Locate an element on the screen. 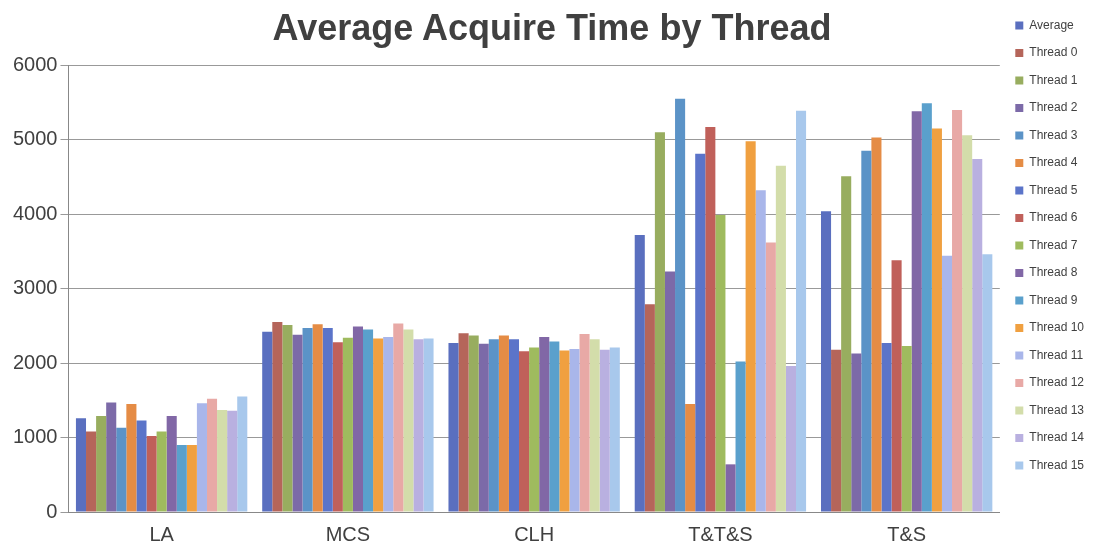 This screenshot has width=1100, height=554. x-tick-label: MCS is located at coordinates (348, 533).